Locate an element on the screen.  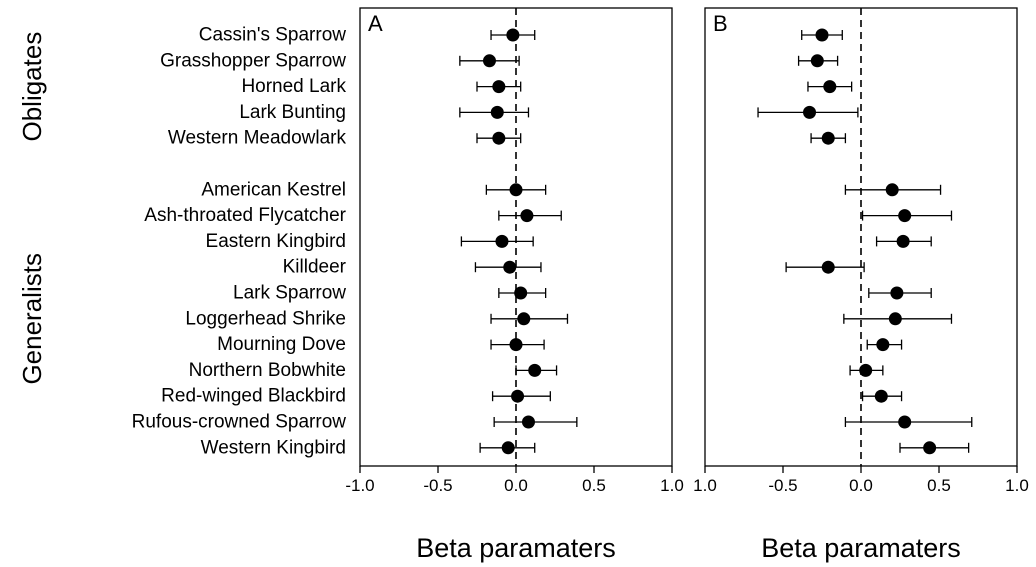
group-label: Generalists is located at coordinates (32, 319).